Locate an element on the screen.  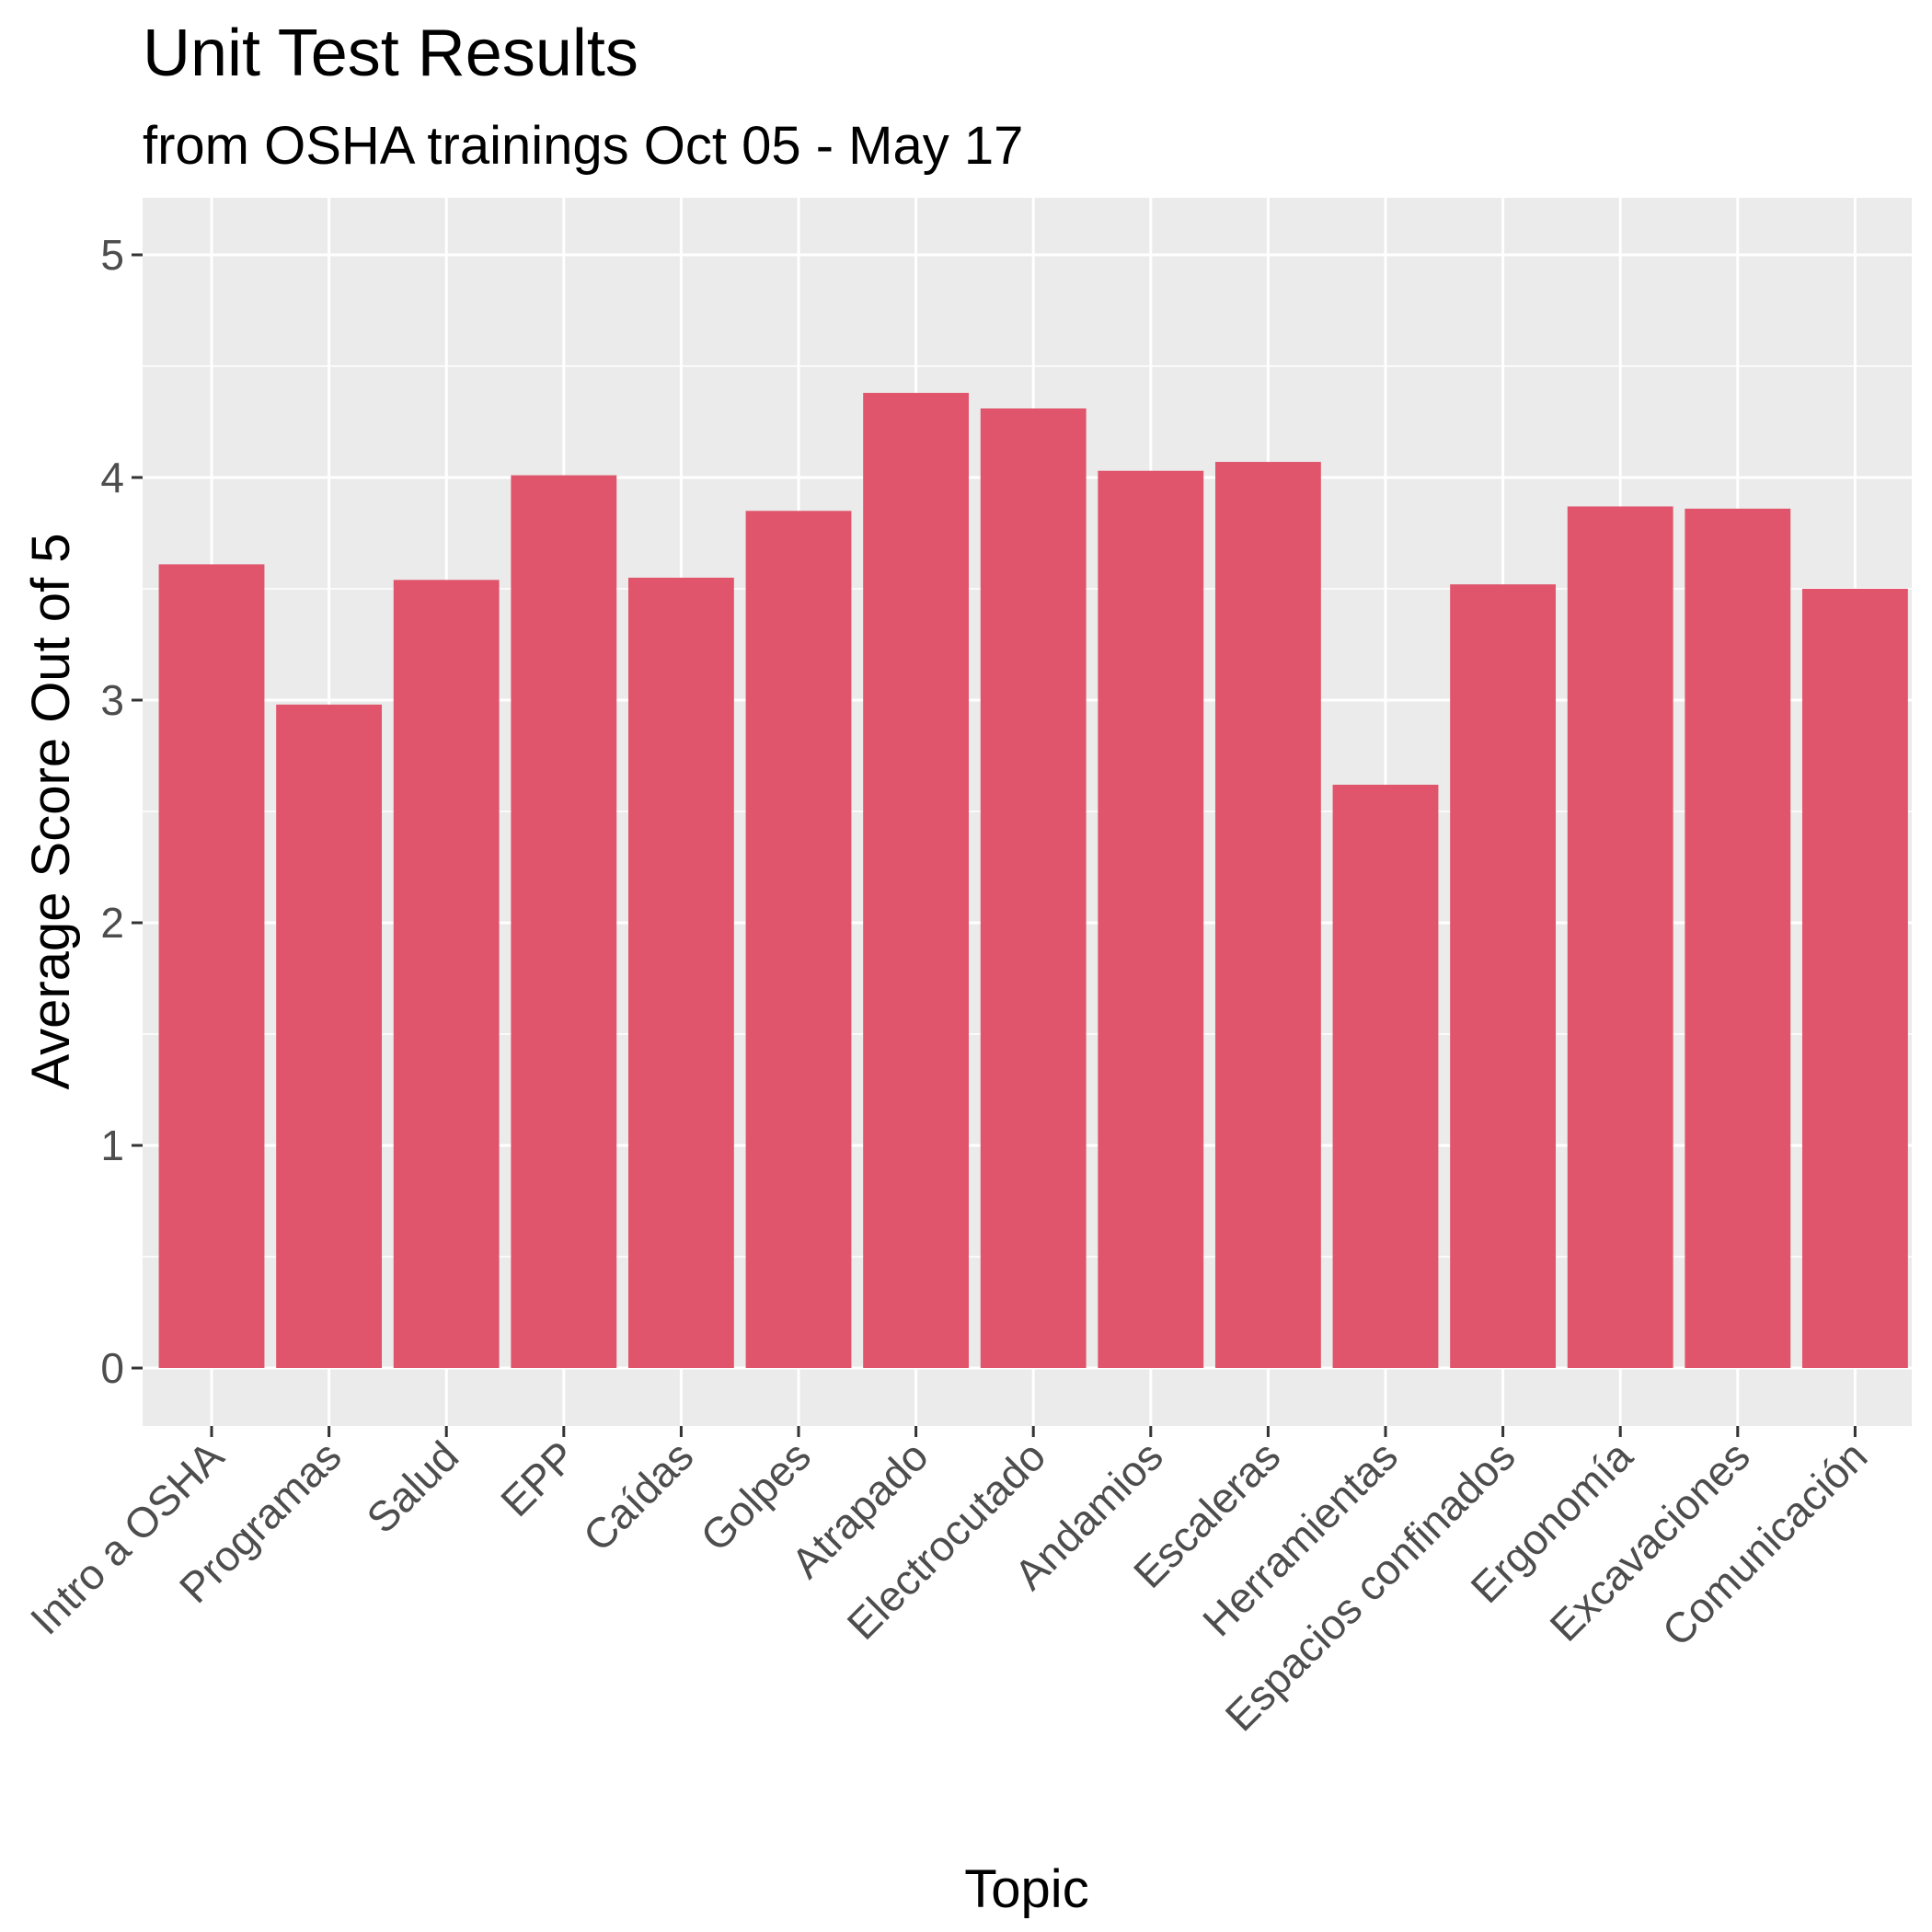
x-tick-label: EPP is located at coordinates (538, 1478).